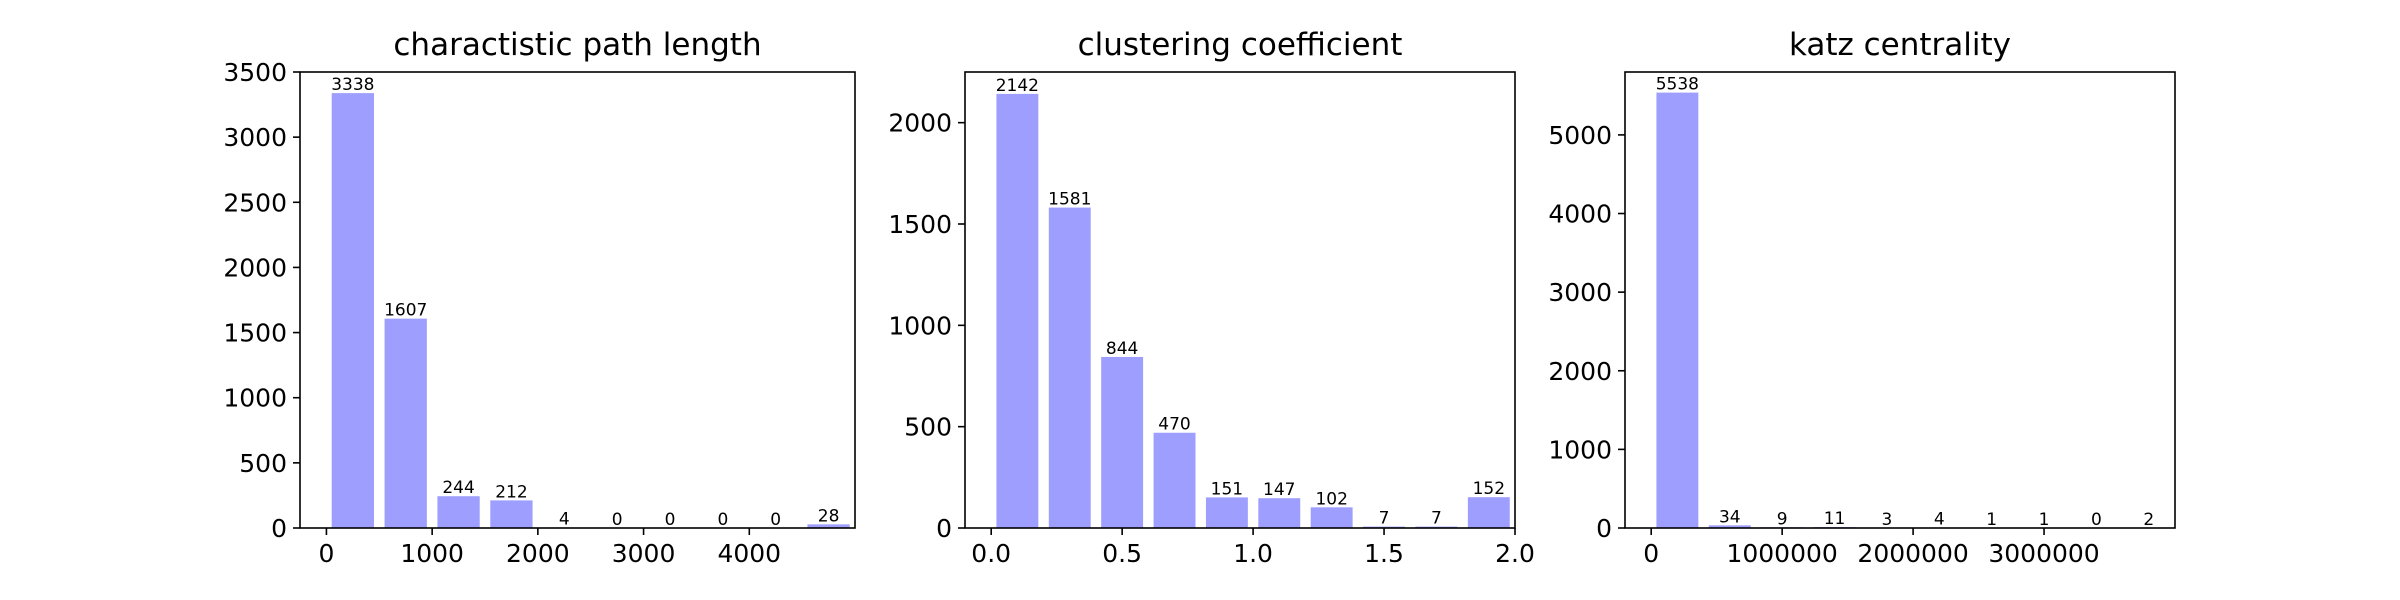 The width and height of the screenshot is (2400, 600). Describe the element at coordinates (1515, 553) in the screenshot. I see `x-tick-label: 2.0` at that location.